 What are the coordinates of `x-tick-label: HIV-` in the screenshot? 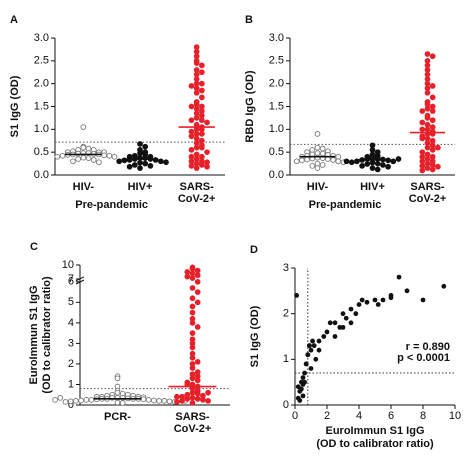 It's located at (84, 187).